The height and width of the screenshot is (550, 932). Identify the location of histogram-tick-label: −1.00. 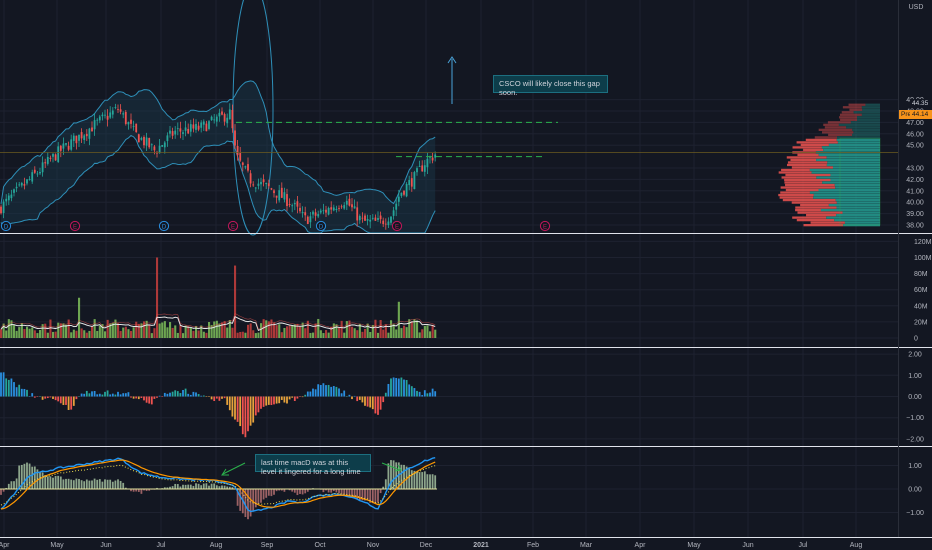
(915, 418).